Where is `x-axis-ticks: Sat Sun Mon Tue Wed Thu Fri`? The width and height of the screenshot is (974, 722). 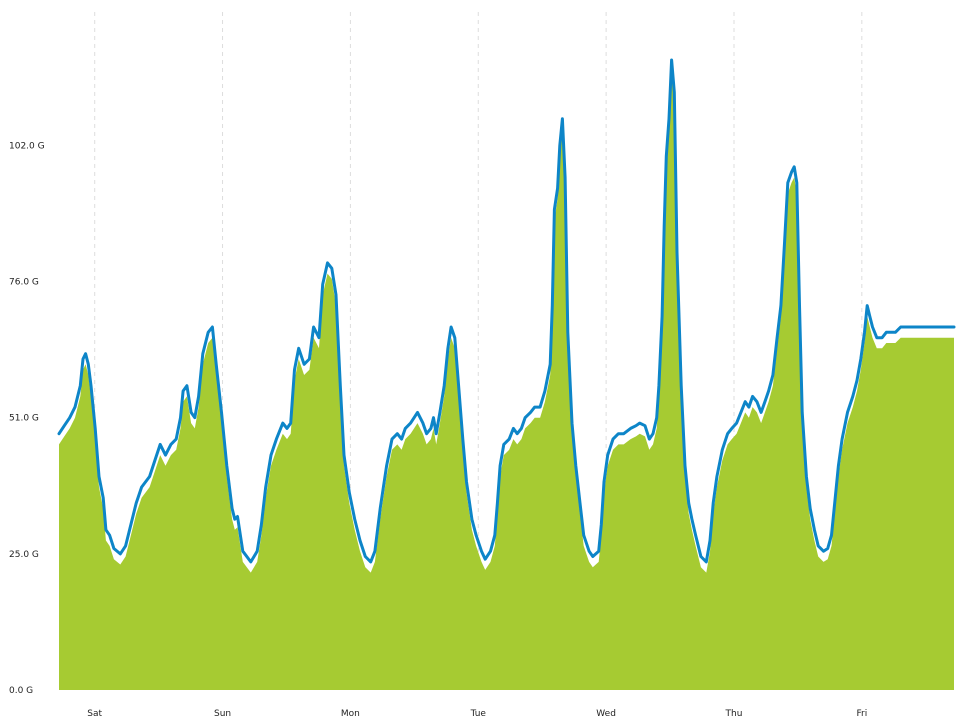
x-axis-ticks: Sat Sun Mon Tue Wed Thu Fri is located at coordinates (477, 714).